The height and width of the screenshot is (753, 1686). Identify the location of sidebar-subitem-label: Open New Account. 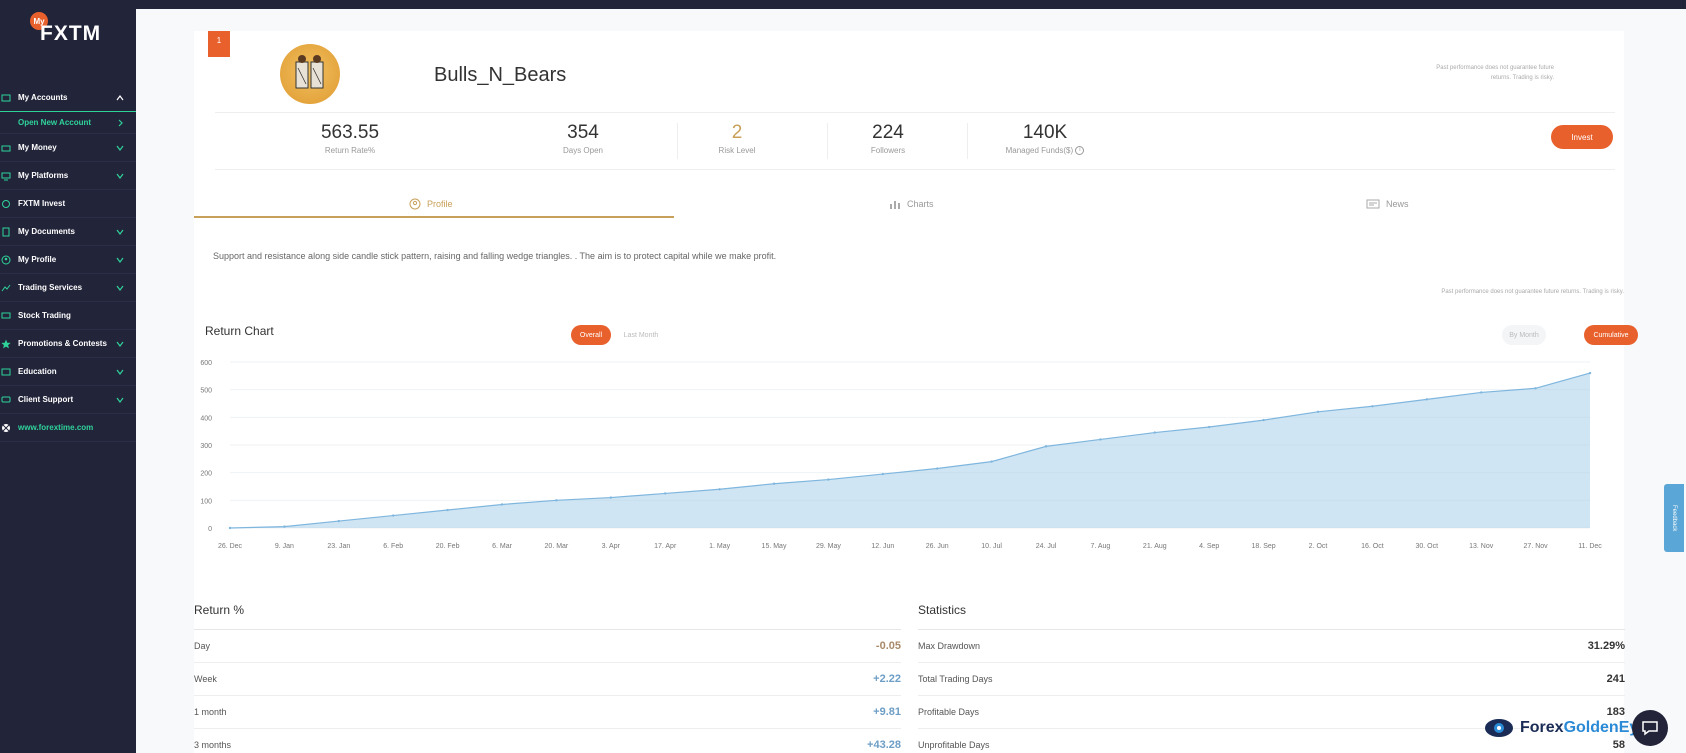
(55, 122).